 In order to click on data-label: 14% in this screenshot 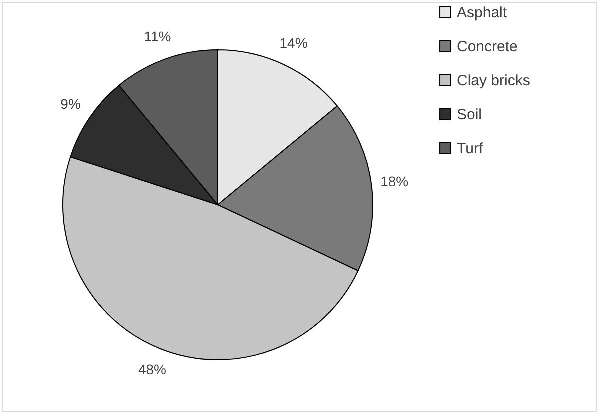, I will do `click(294, 42)`.